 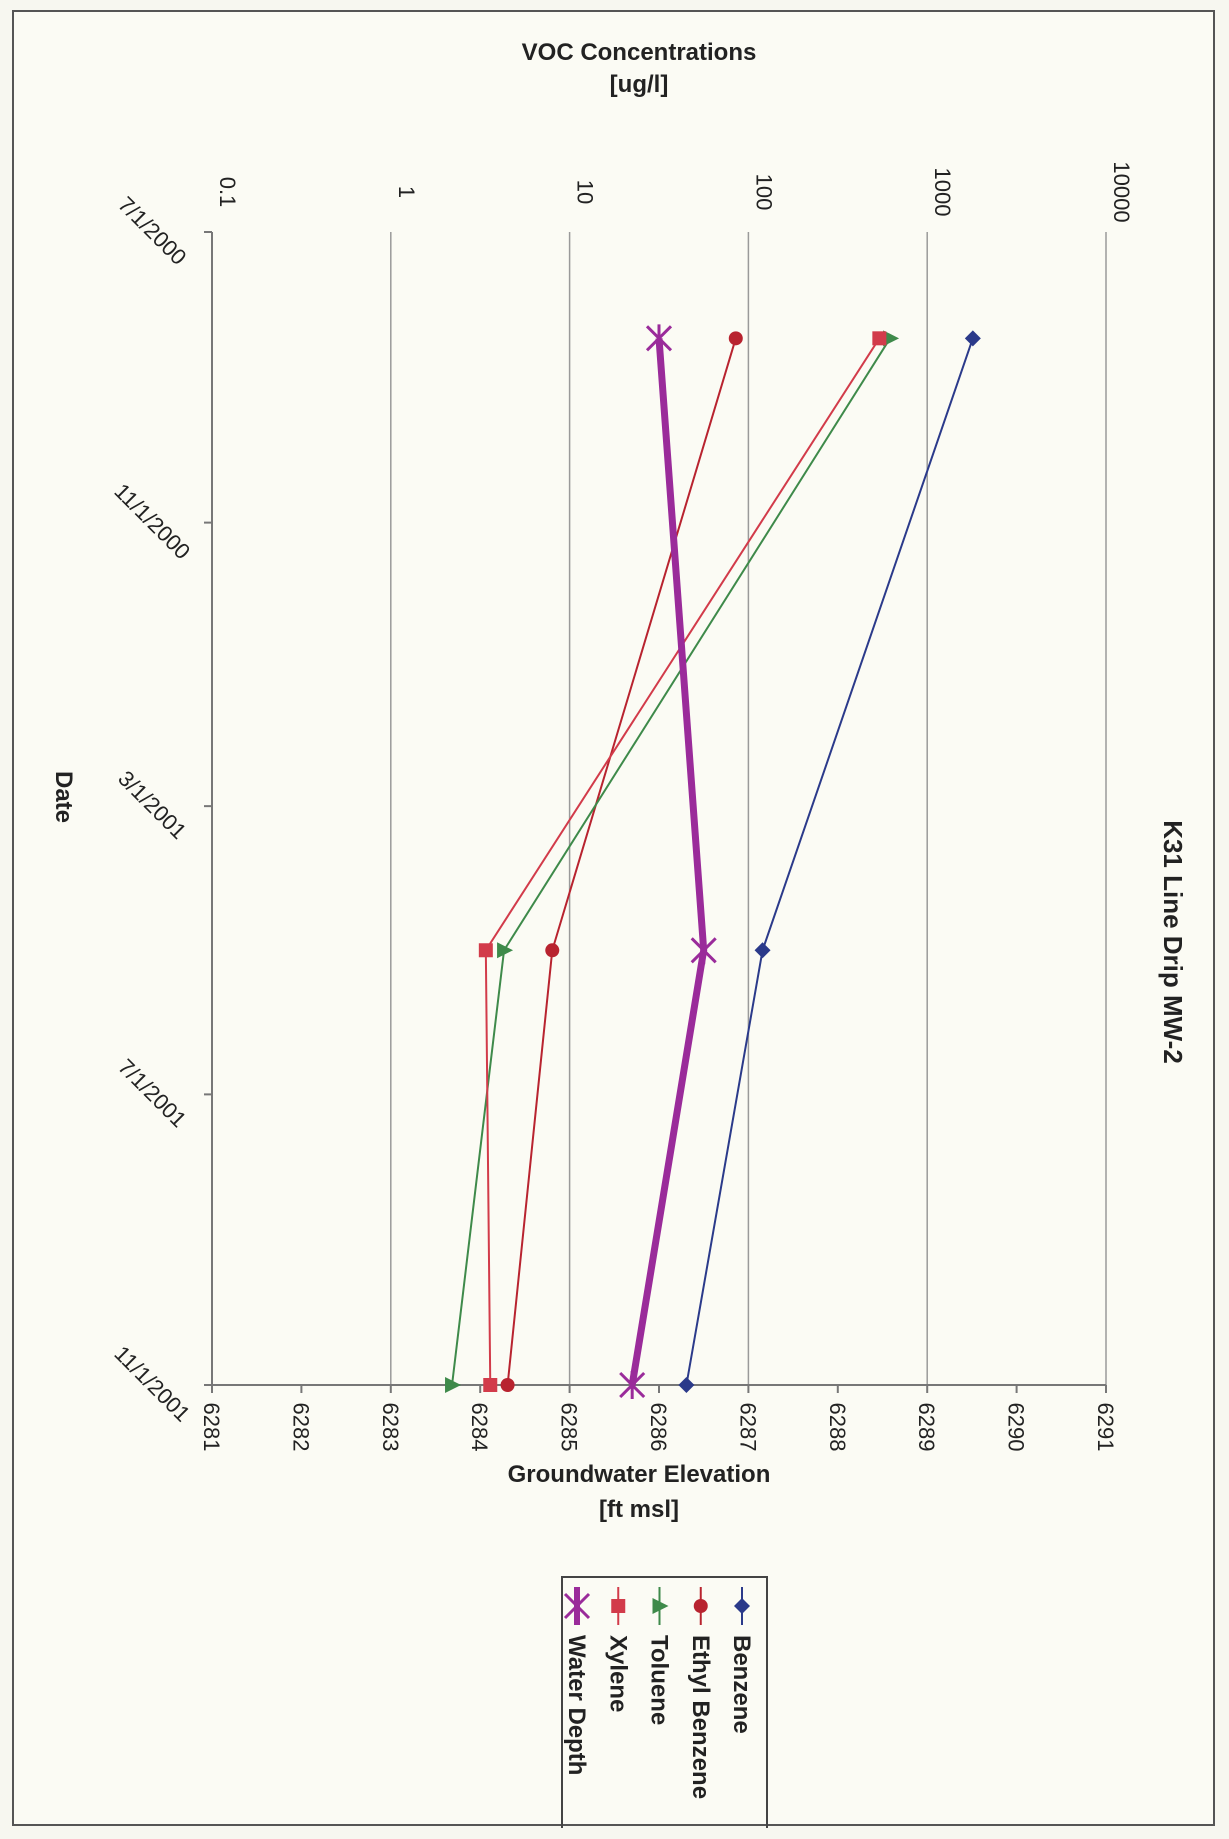 I want to click on voc-tick-label: 100, so click(x=763, y=192).